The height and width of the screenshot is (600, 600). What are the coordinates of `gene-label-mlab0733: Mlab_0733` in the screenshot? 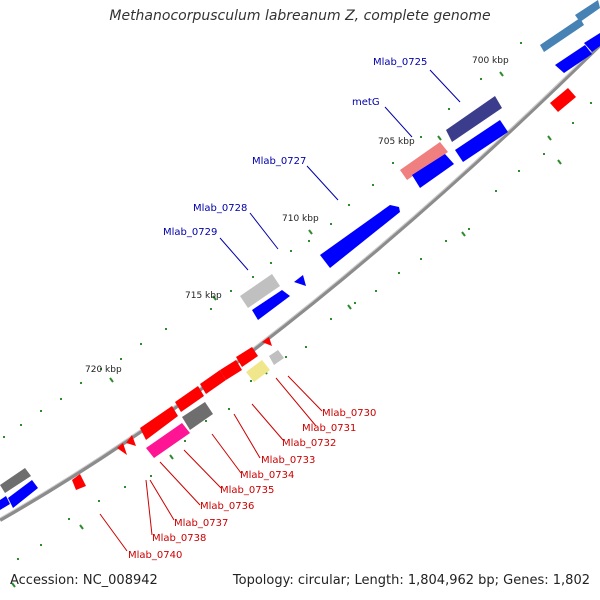 It's located at (288, 460).